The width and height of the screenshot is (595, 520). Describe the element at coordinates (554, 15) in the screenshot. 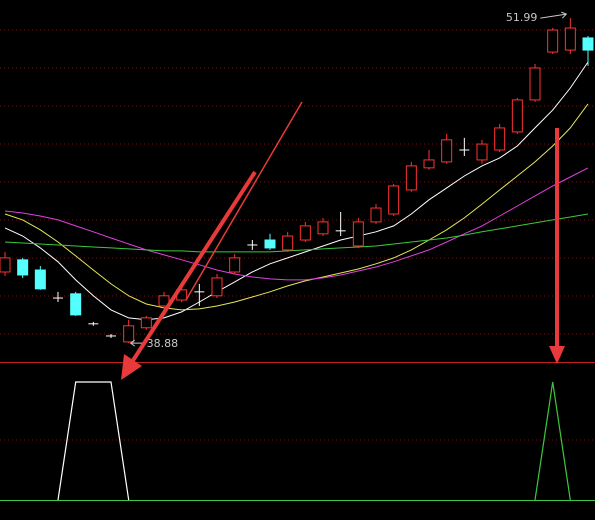

I see `label-pointer` at that location.